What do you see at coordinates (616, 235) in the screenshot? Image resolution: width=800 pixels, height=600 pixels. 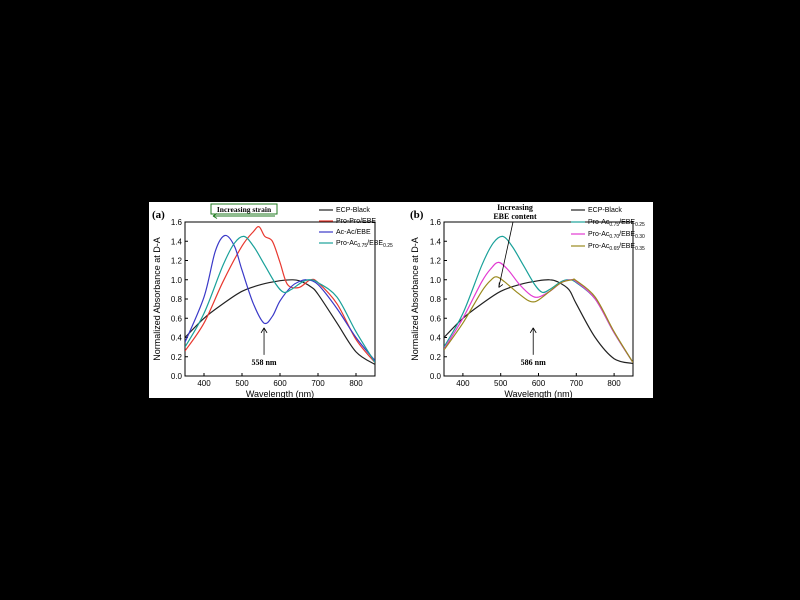 I see `legend-label: Pro-Ac0.70/EBE0.30` at bounding box center [616, 235].